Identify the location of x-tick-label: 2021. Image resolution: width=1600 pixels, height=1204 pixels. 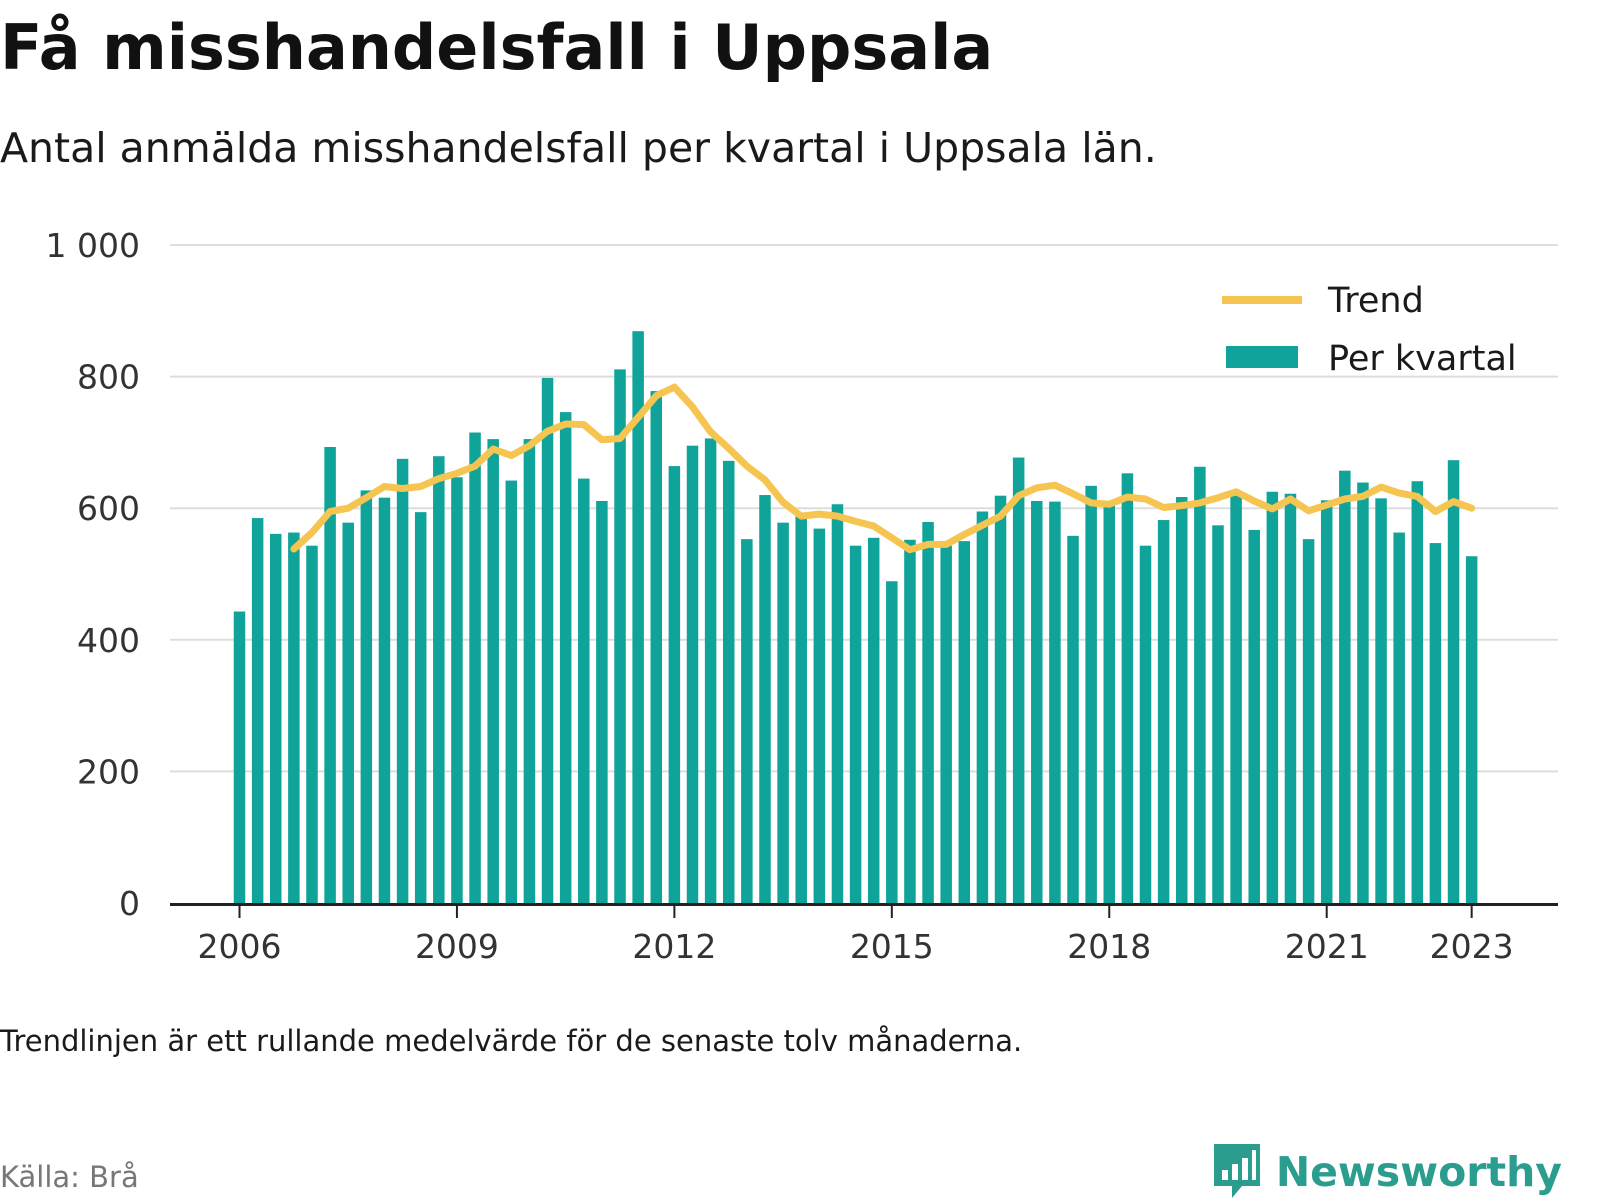
(1327, 946).